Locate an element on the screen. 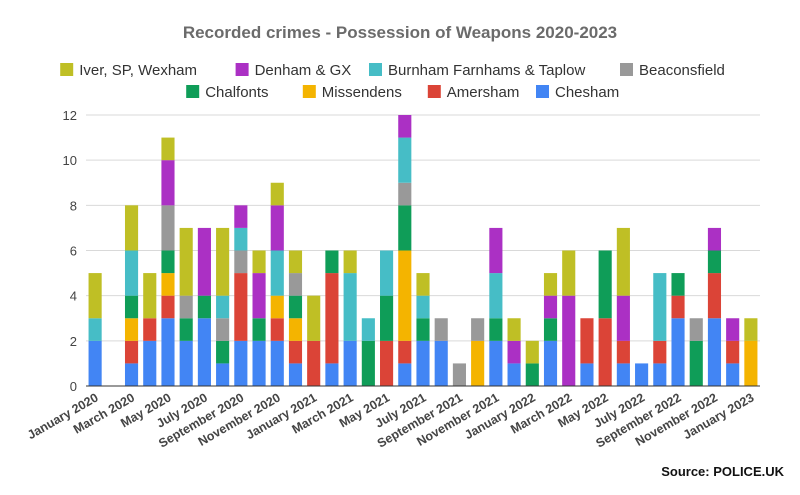 The width and height of the screenshot is (800, 495). bar-stack-april-2020 is located at coordinates (150, 329).